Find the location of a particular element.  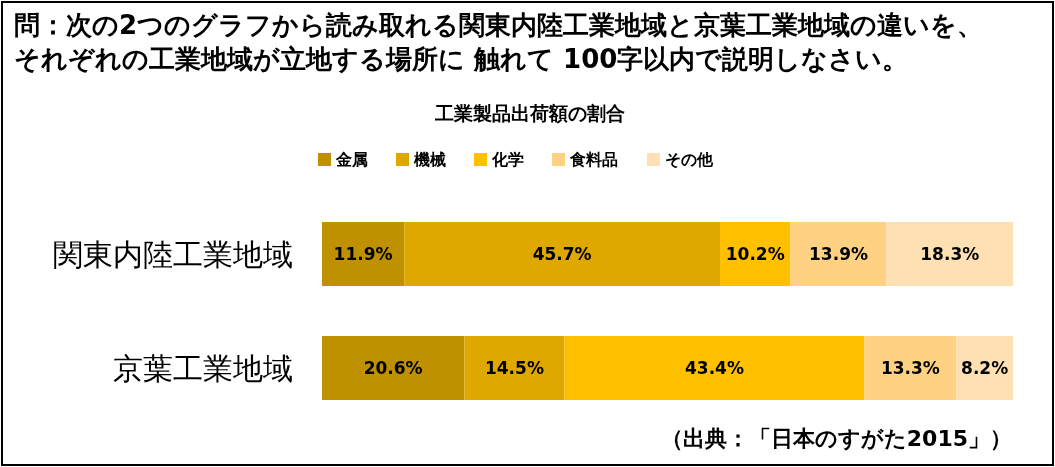

data-label: 20.6% is located at coordinates (393, 368).